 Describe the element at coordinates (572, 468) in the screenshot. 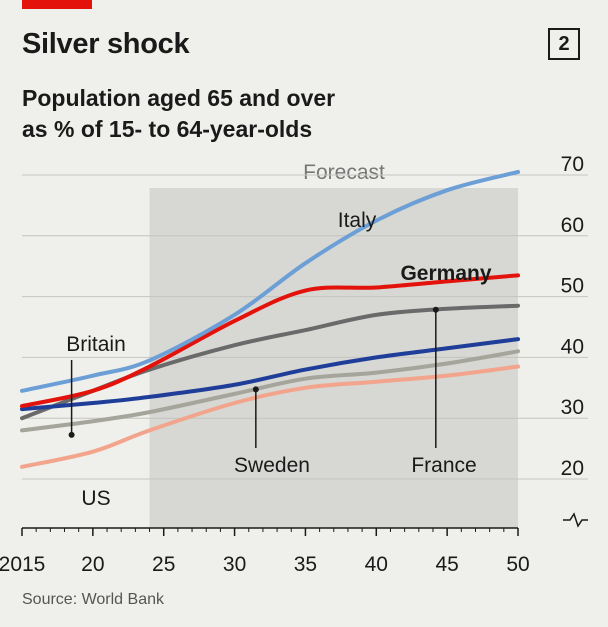

I see `y-tick-label: 20` at that location.